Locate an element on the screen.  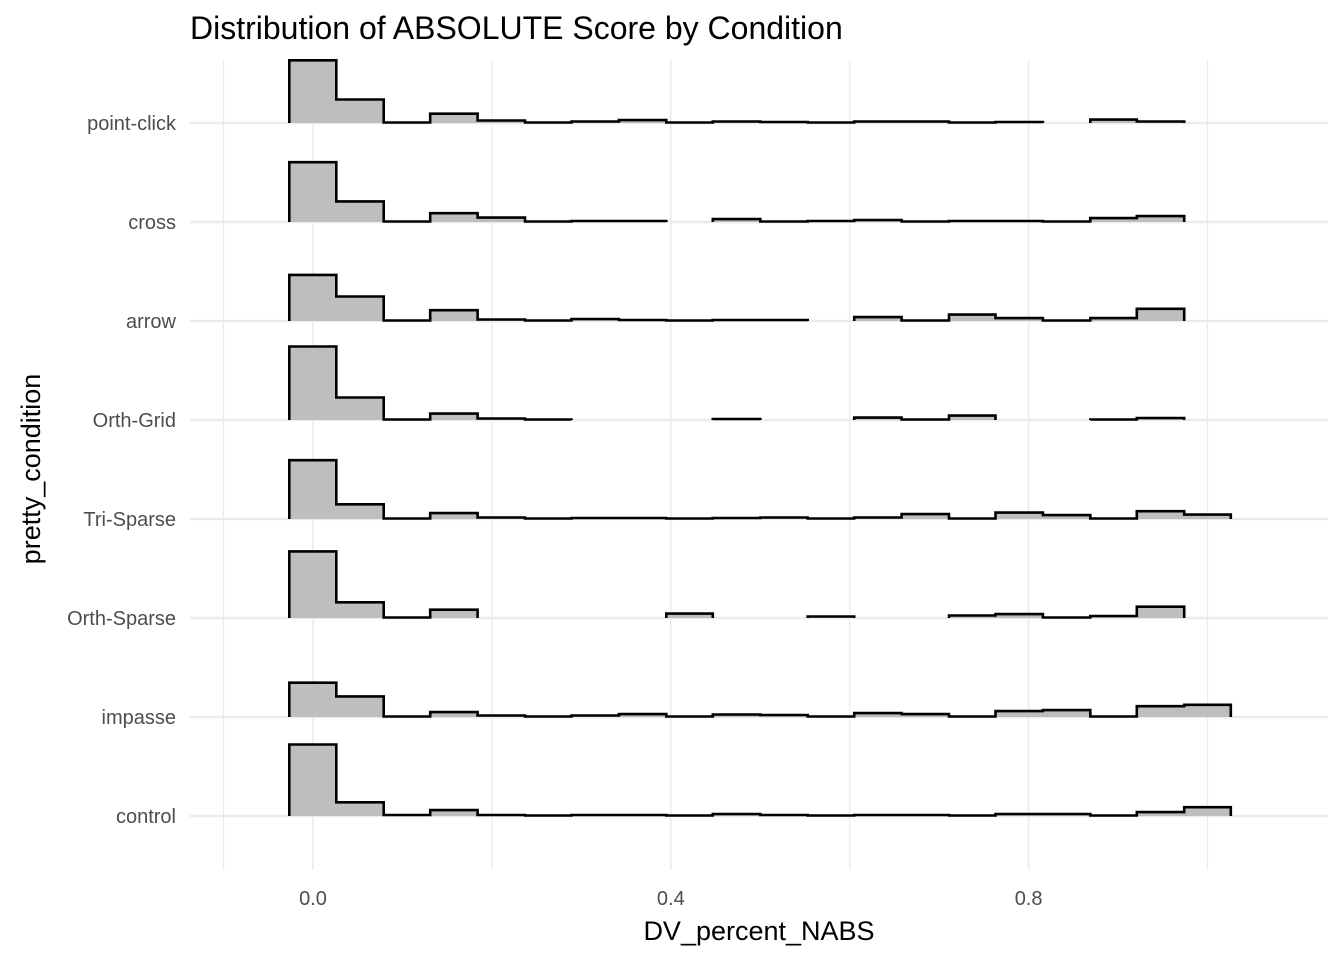
series-Orth-Sparse is located at coordinates (737, 584).